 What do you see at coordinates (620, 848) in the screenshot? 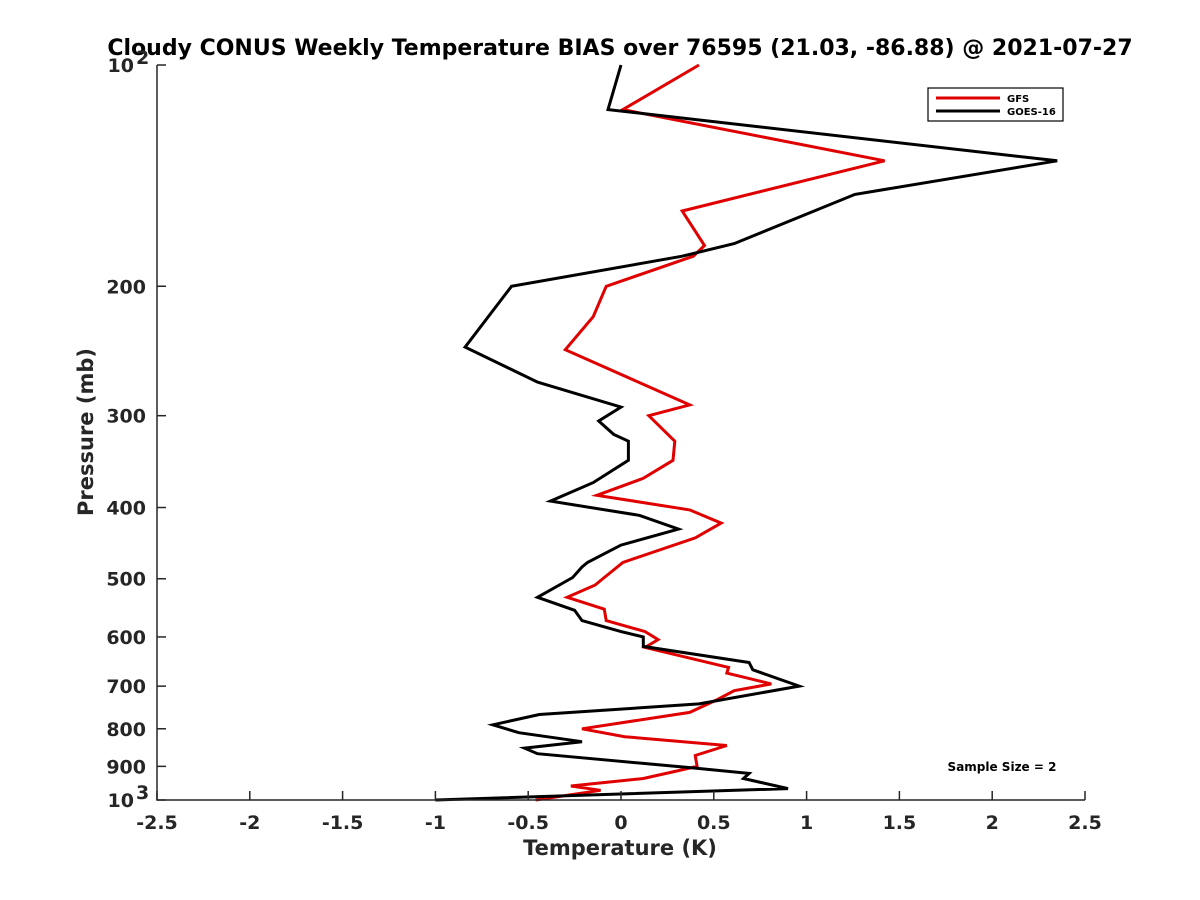
I see `x-axis-label: Temperature (K)` at bounding box center [620, 848].